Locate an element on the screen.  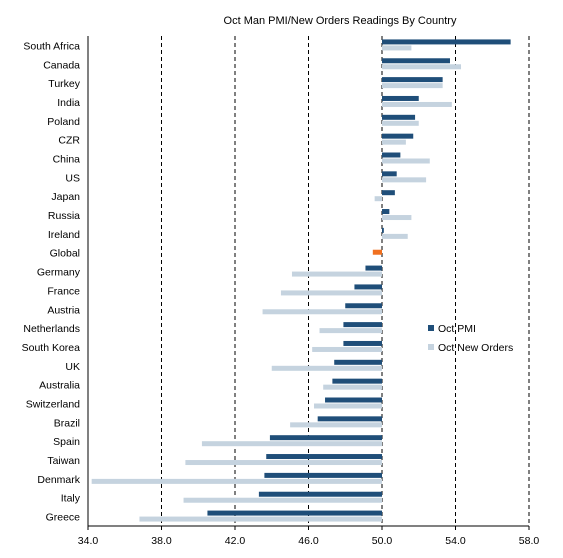
bar-oct-pmi-us is located at coordinates (389, 174).